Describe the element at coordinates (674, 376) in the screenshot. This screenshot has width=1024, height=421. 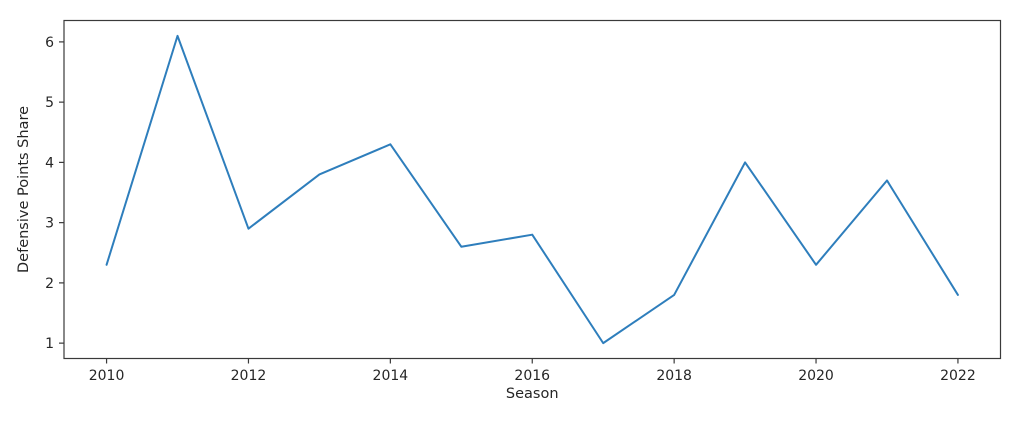
I see `x-tick-label: 2018` at that location.